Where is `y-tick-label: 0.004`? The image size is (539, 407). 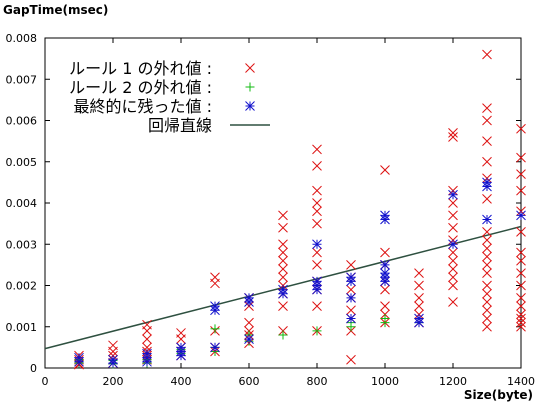 y-tick-label: 0.004 is located at coordinates (22, 203).